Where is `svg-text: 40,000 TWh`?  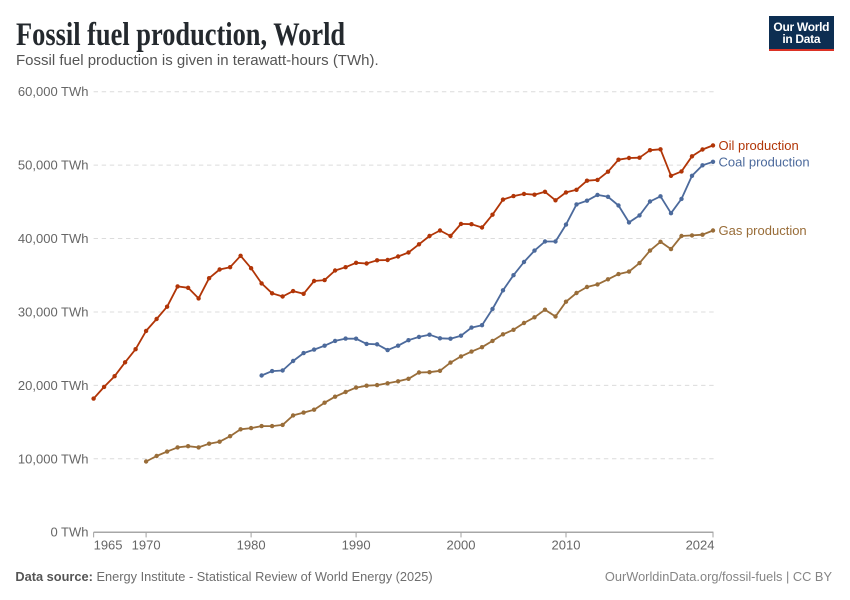
svg-text: 40,000 TWh is located at coordinates (53, 238).